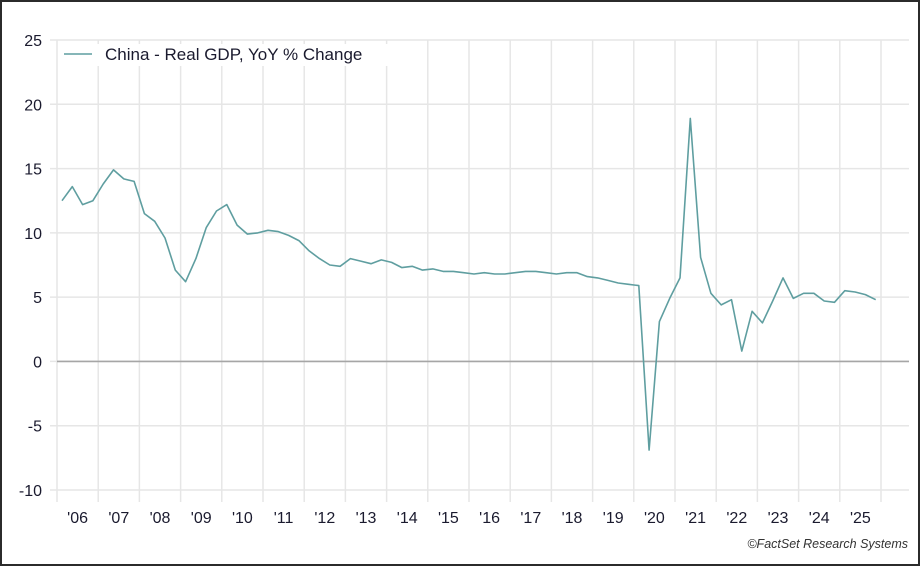 This screenshot has width=920, height=566. I want to click on x-tick-label: '17, so click(530, 518).